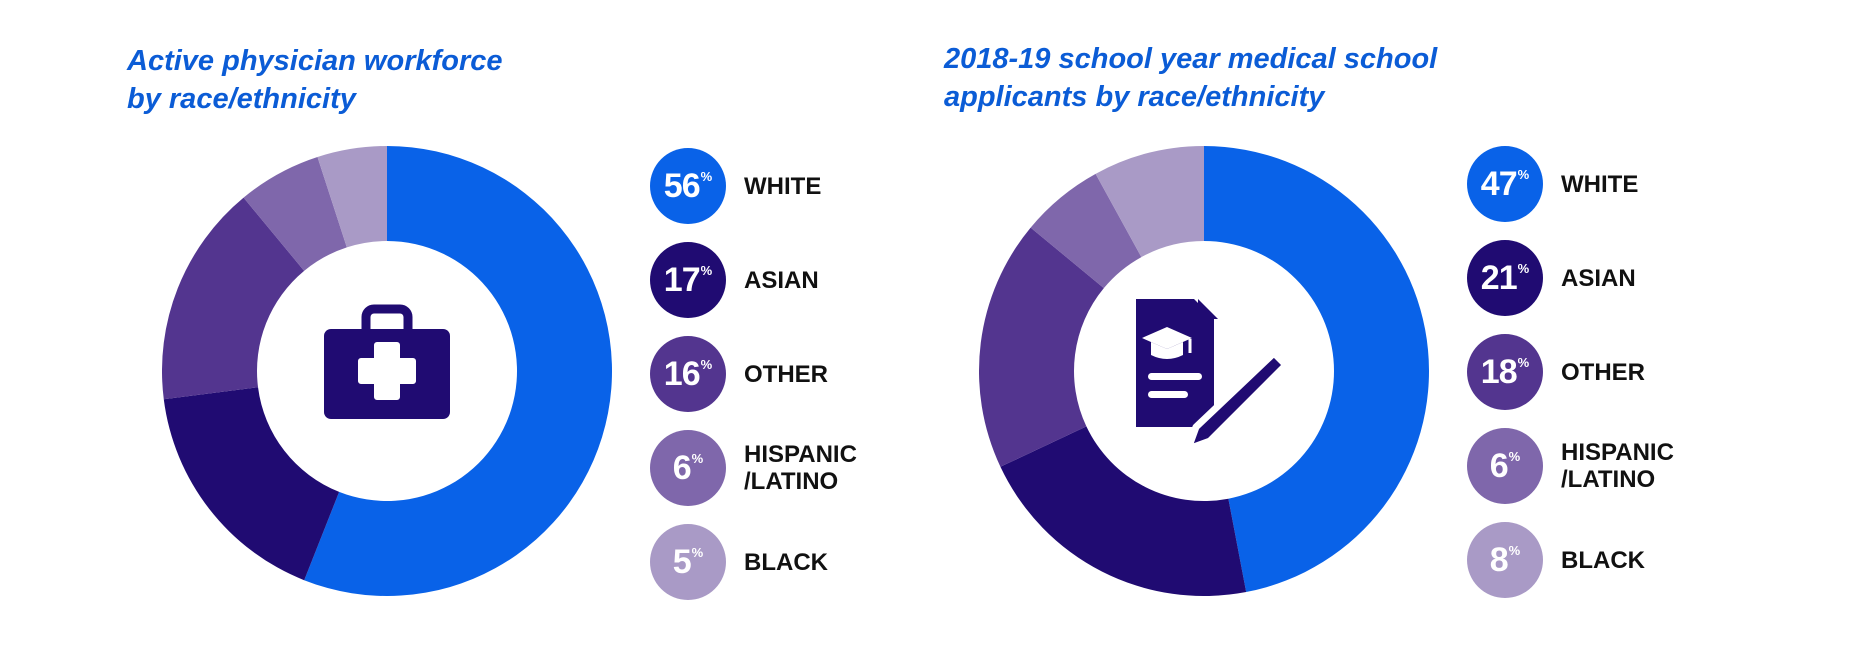 The width and height of the screenshot is (1852, 648). What do you see at coordinates (1499, 560) in the screenshot?
I see `value-label: 8` at bounding box center [1499, 560].